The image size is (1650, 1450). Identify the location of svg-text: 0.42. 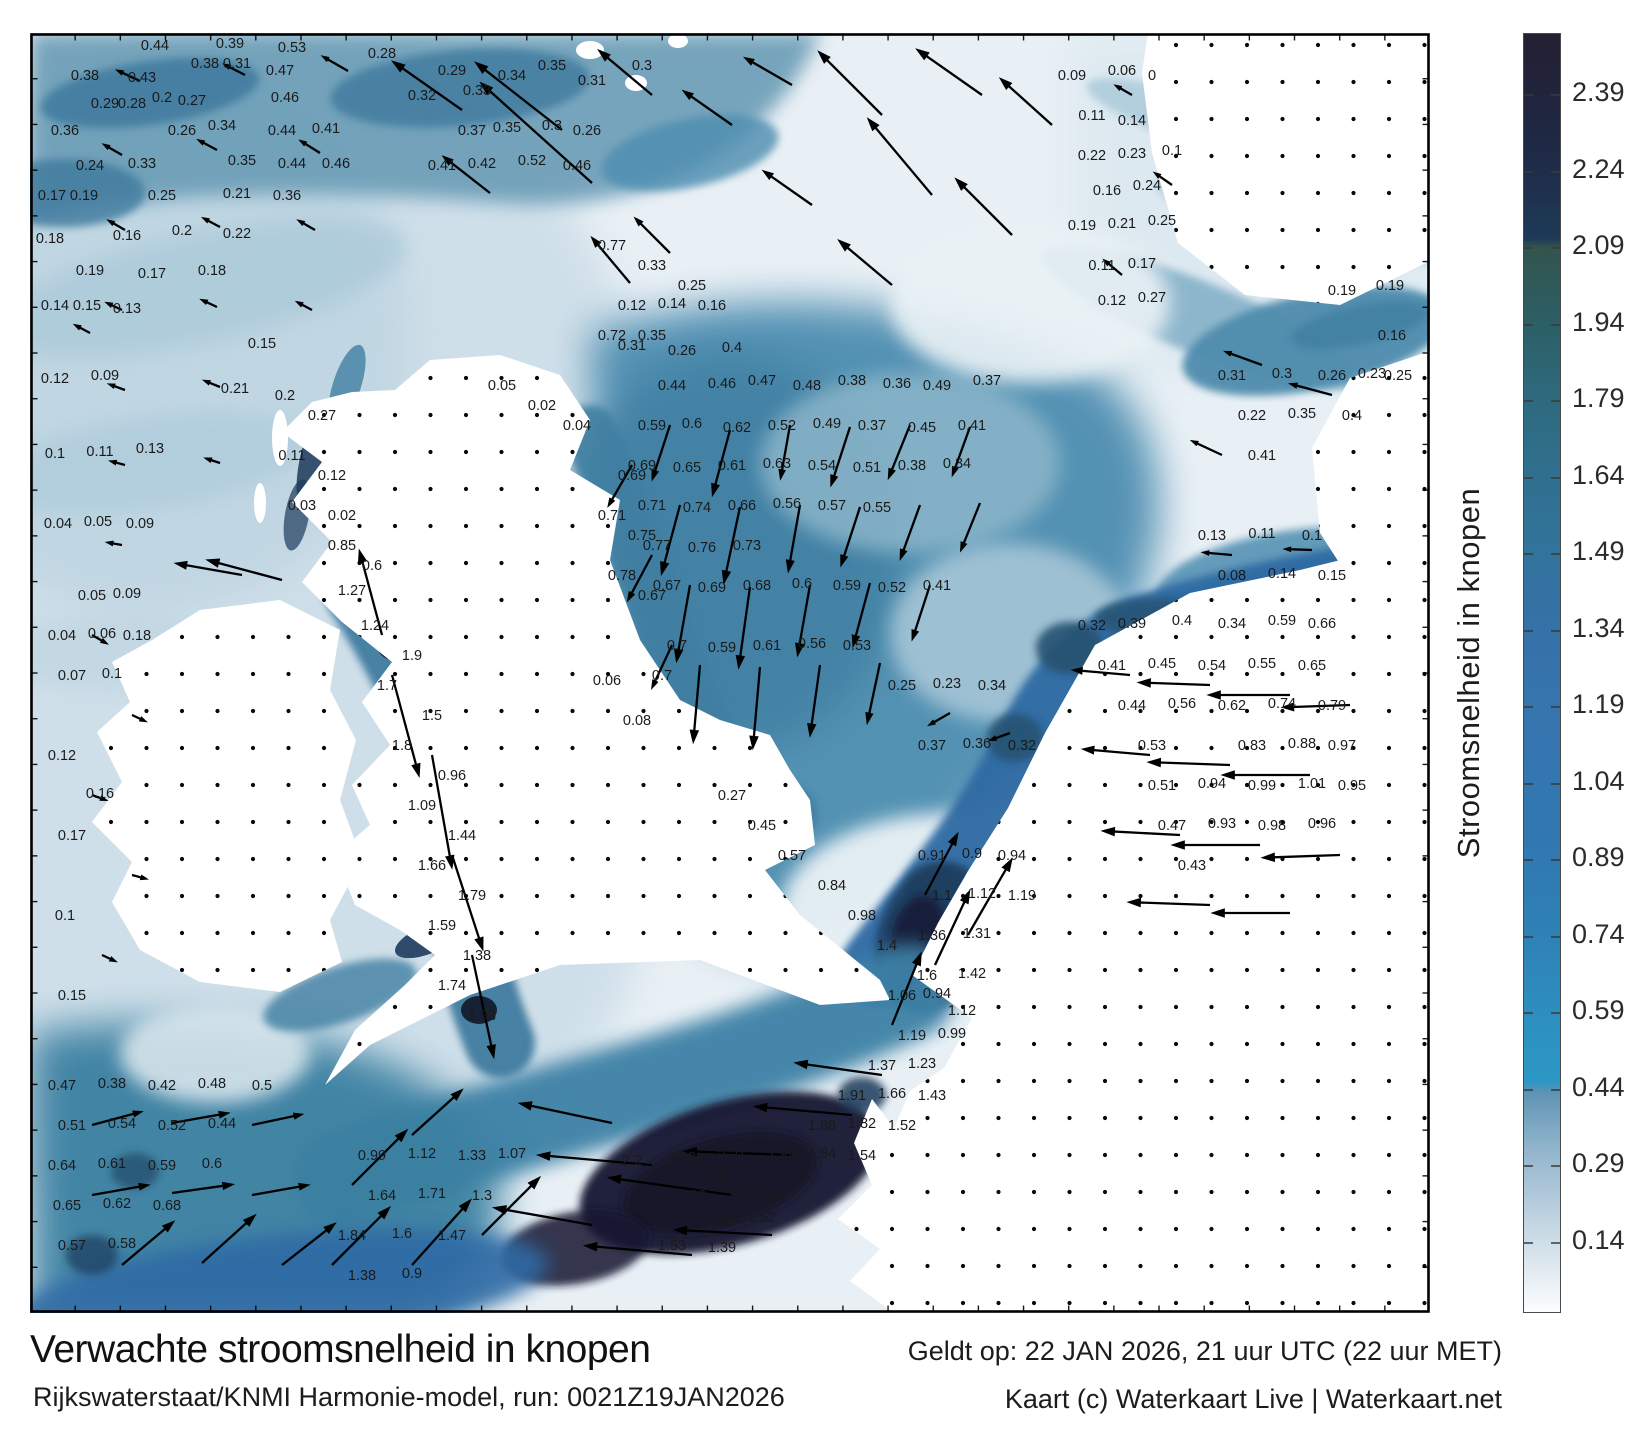
(162, 1086).